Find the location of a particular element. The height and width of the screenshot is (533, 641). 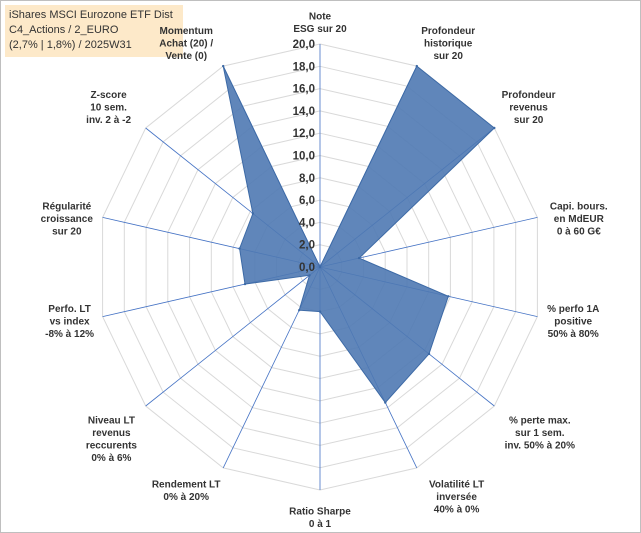

axis-label-line: Perfo. LT is located at coordinates (69, 309).